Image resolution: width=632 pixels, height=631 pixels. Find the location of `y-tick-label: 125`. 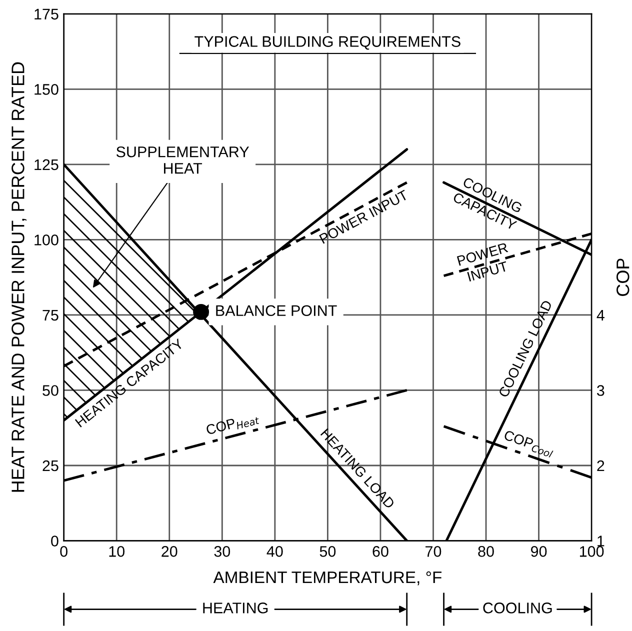

y-tick-label: 125 is located at coordinates (46, 164).